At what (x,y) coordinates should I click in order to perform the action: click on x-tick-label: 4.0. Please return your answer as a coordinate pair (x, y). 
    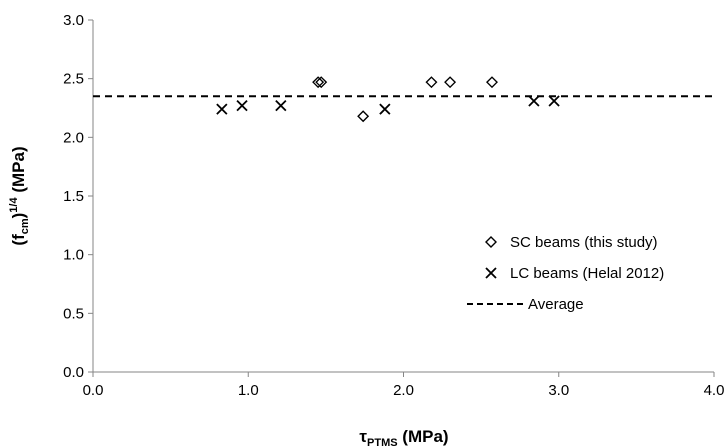
    Looking at the image, I should click on (714, 390).